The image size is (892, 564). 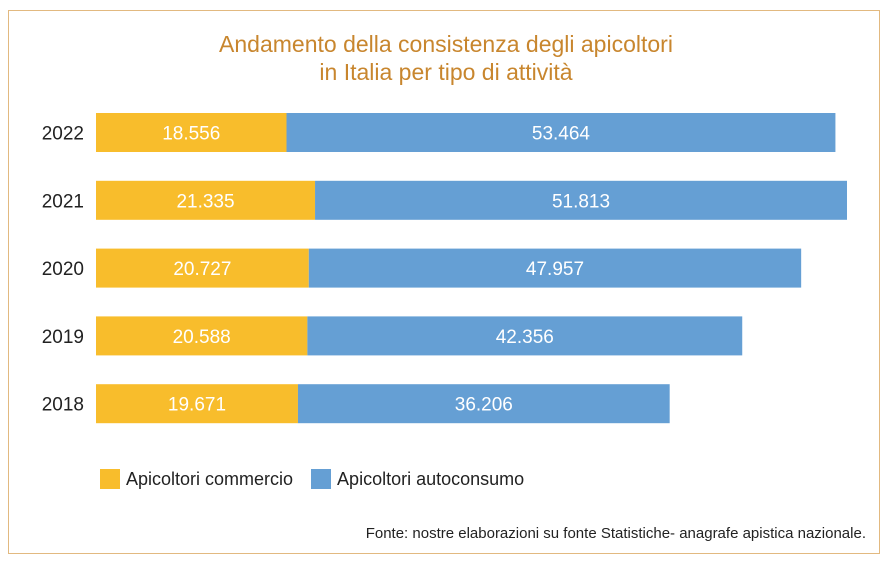 I want to click on bar-autoconsumo-2020, so click(x=555, y=268).